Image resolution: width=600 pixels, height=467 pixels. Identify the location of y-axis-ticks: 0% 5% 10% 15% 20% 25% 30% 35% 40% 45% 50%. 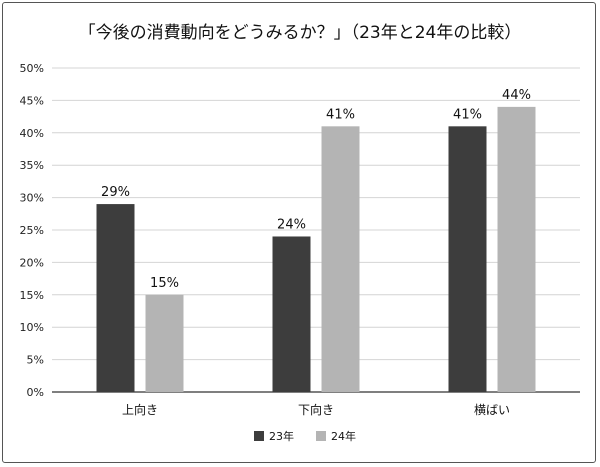
(32, 230).